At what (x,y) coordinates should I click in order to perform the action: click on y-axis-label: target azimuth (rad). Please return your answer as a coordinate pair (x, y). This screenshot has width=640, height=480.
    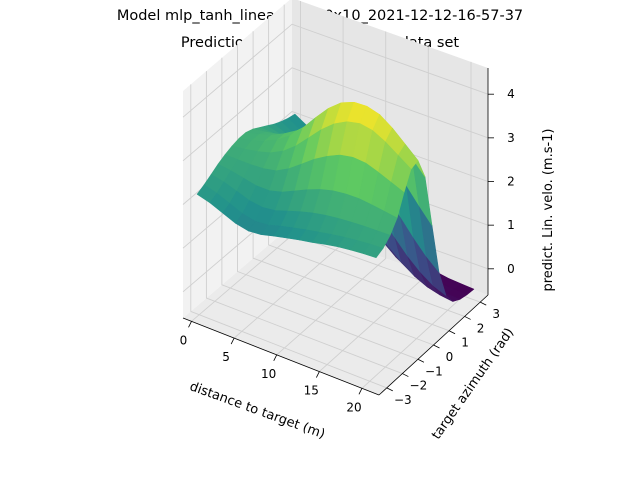
    Looking at the image, I should click on (473, 384).